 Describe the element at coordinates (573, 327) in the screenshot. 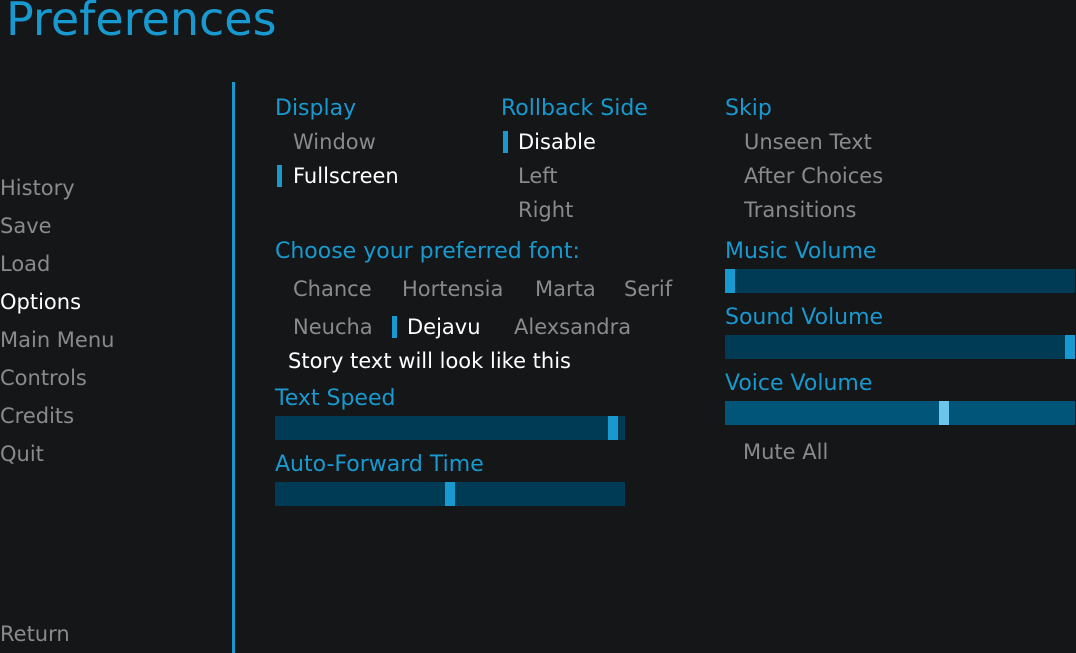

I see `font-alexsandra-option: Alexsandra` at that location.